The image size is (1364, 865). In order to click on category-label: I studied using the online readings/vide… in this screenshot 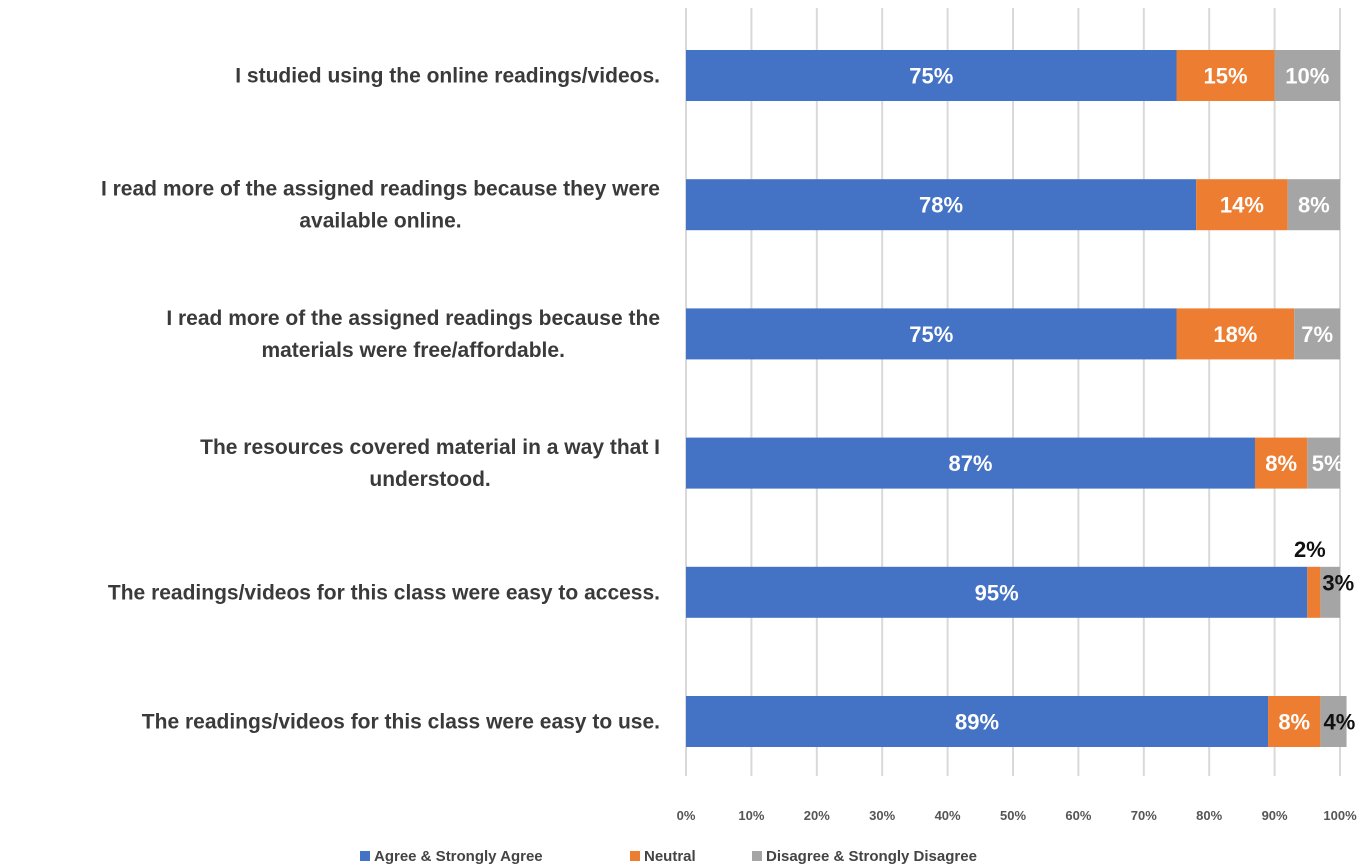, I will do `click(447, 76)`.